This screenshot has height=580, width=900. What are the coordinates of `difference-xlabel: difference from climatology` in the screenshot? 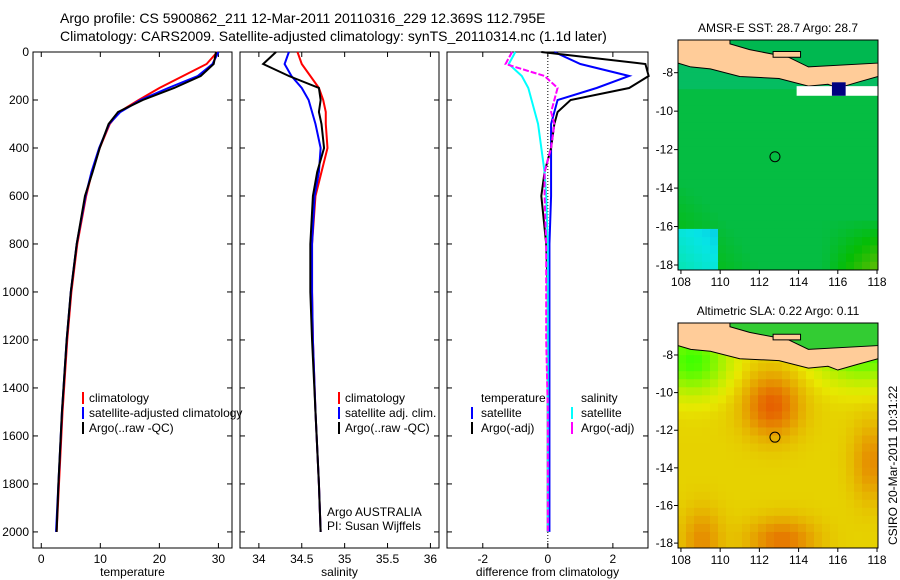 It's located at (547, 572).